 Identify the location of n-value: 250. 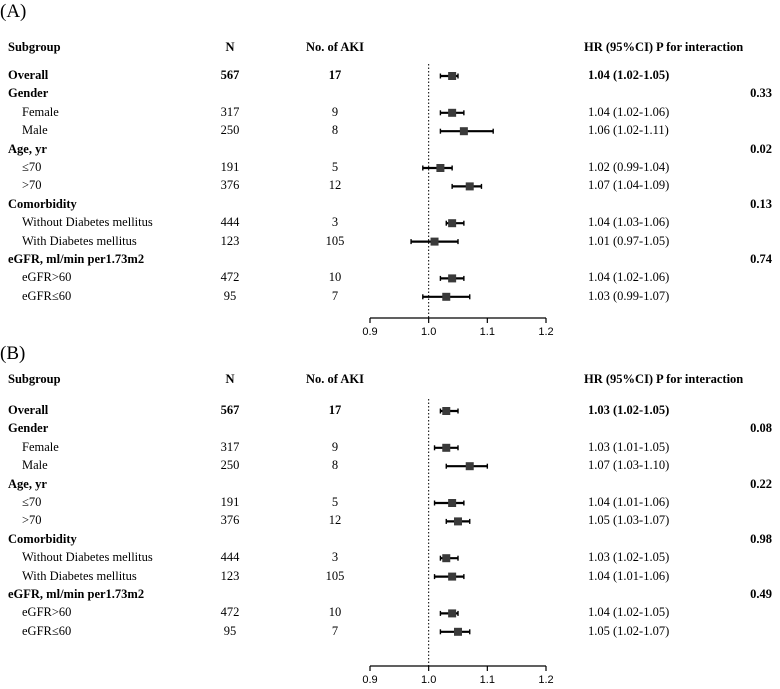
(230, 465).